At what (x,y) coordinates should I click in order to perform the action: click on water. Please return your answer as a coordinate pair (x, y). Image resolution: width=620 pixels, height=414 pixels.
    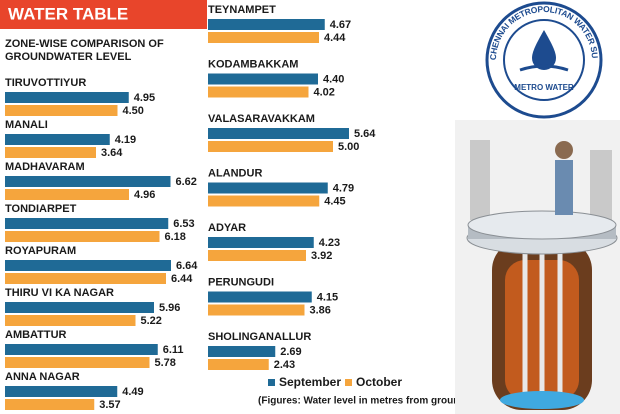
    Looking at the image, I should click on (542, 400).